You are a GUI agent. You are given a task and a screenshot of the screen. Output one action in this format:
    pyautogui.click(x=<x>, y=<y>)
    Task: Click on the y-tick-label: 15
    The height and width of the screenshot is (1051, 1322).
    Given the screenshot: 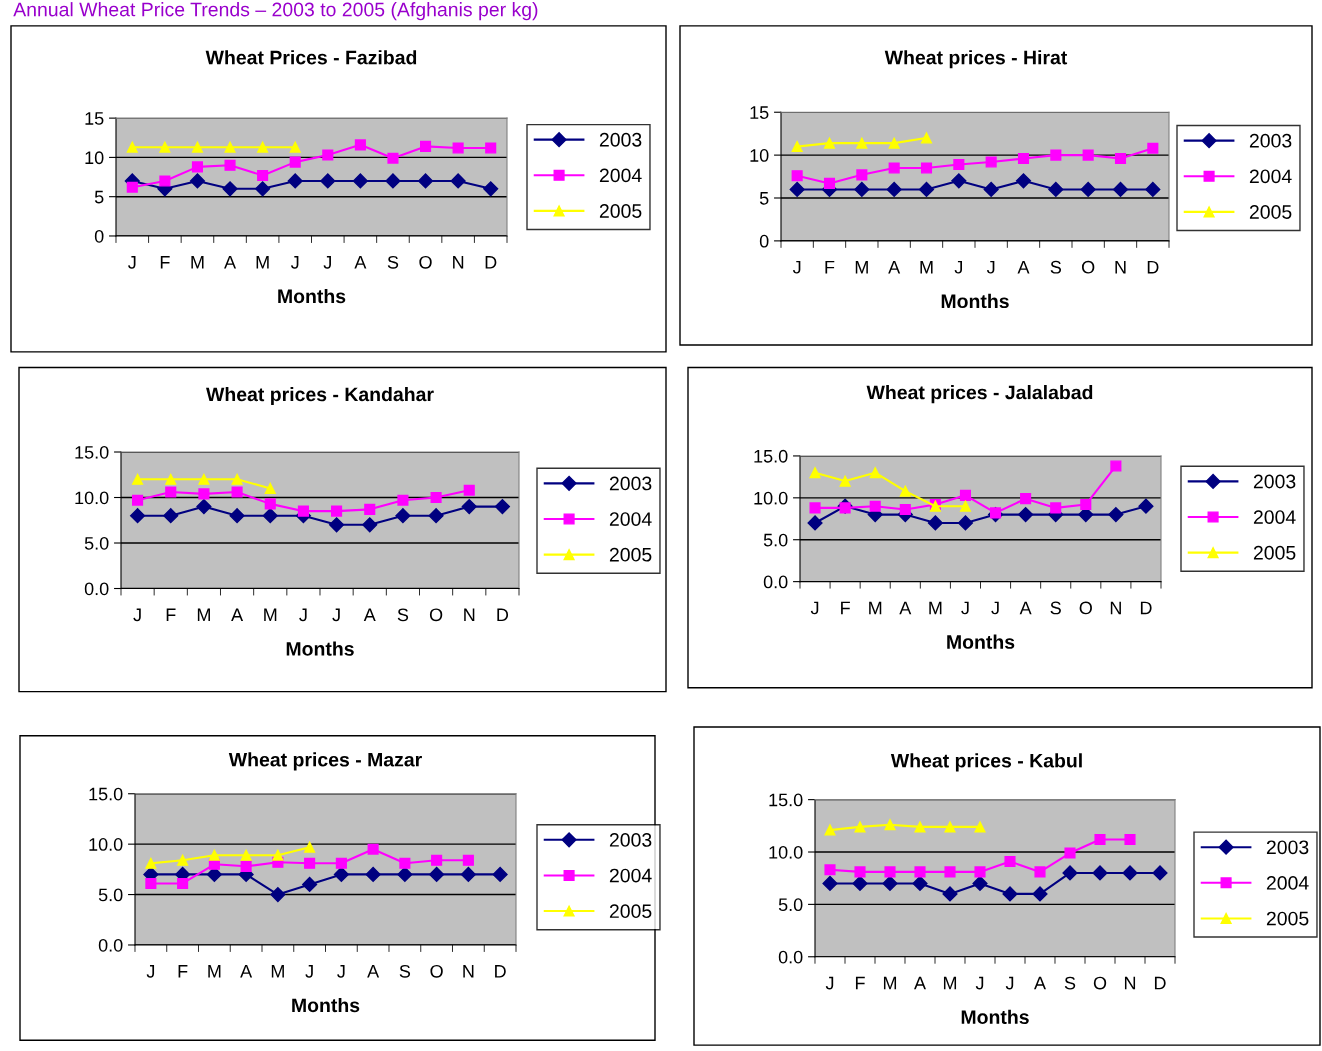 What is the action you would take?
    pyautogui.click(x=94, y=118)
    